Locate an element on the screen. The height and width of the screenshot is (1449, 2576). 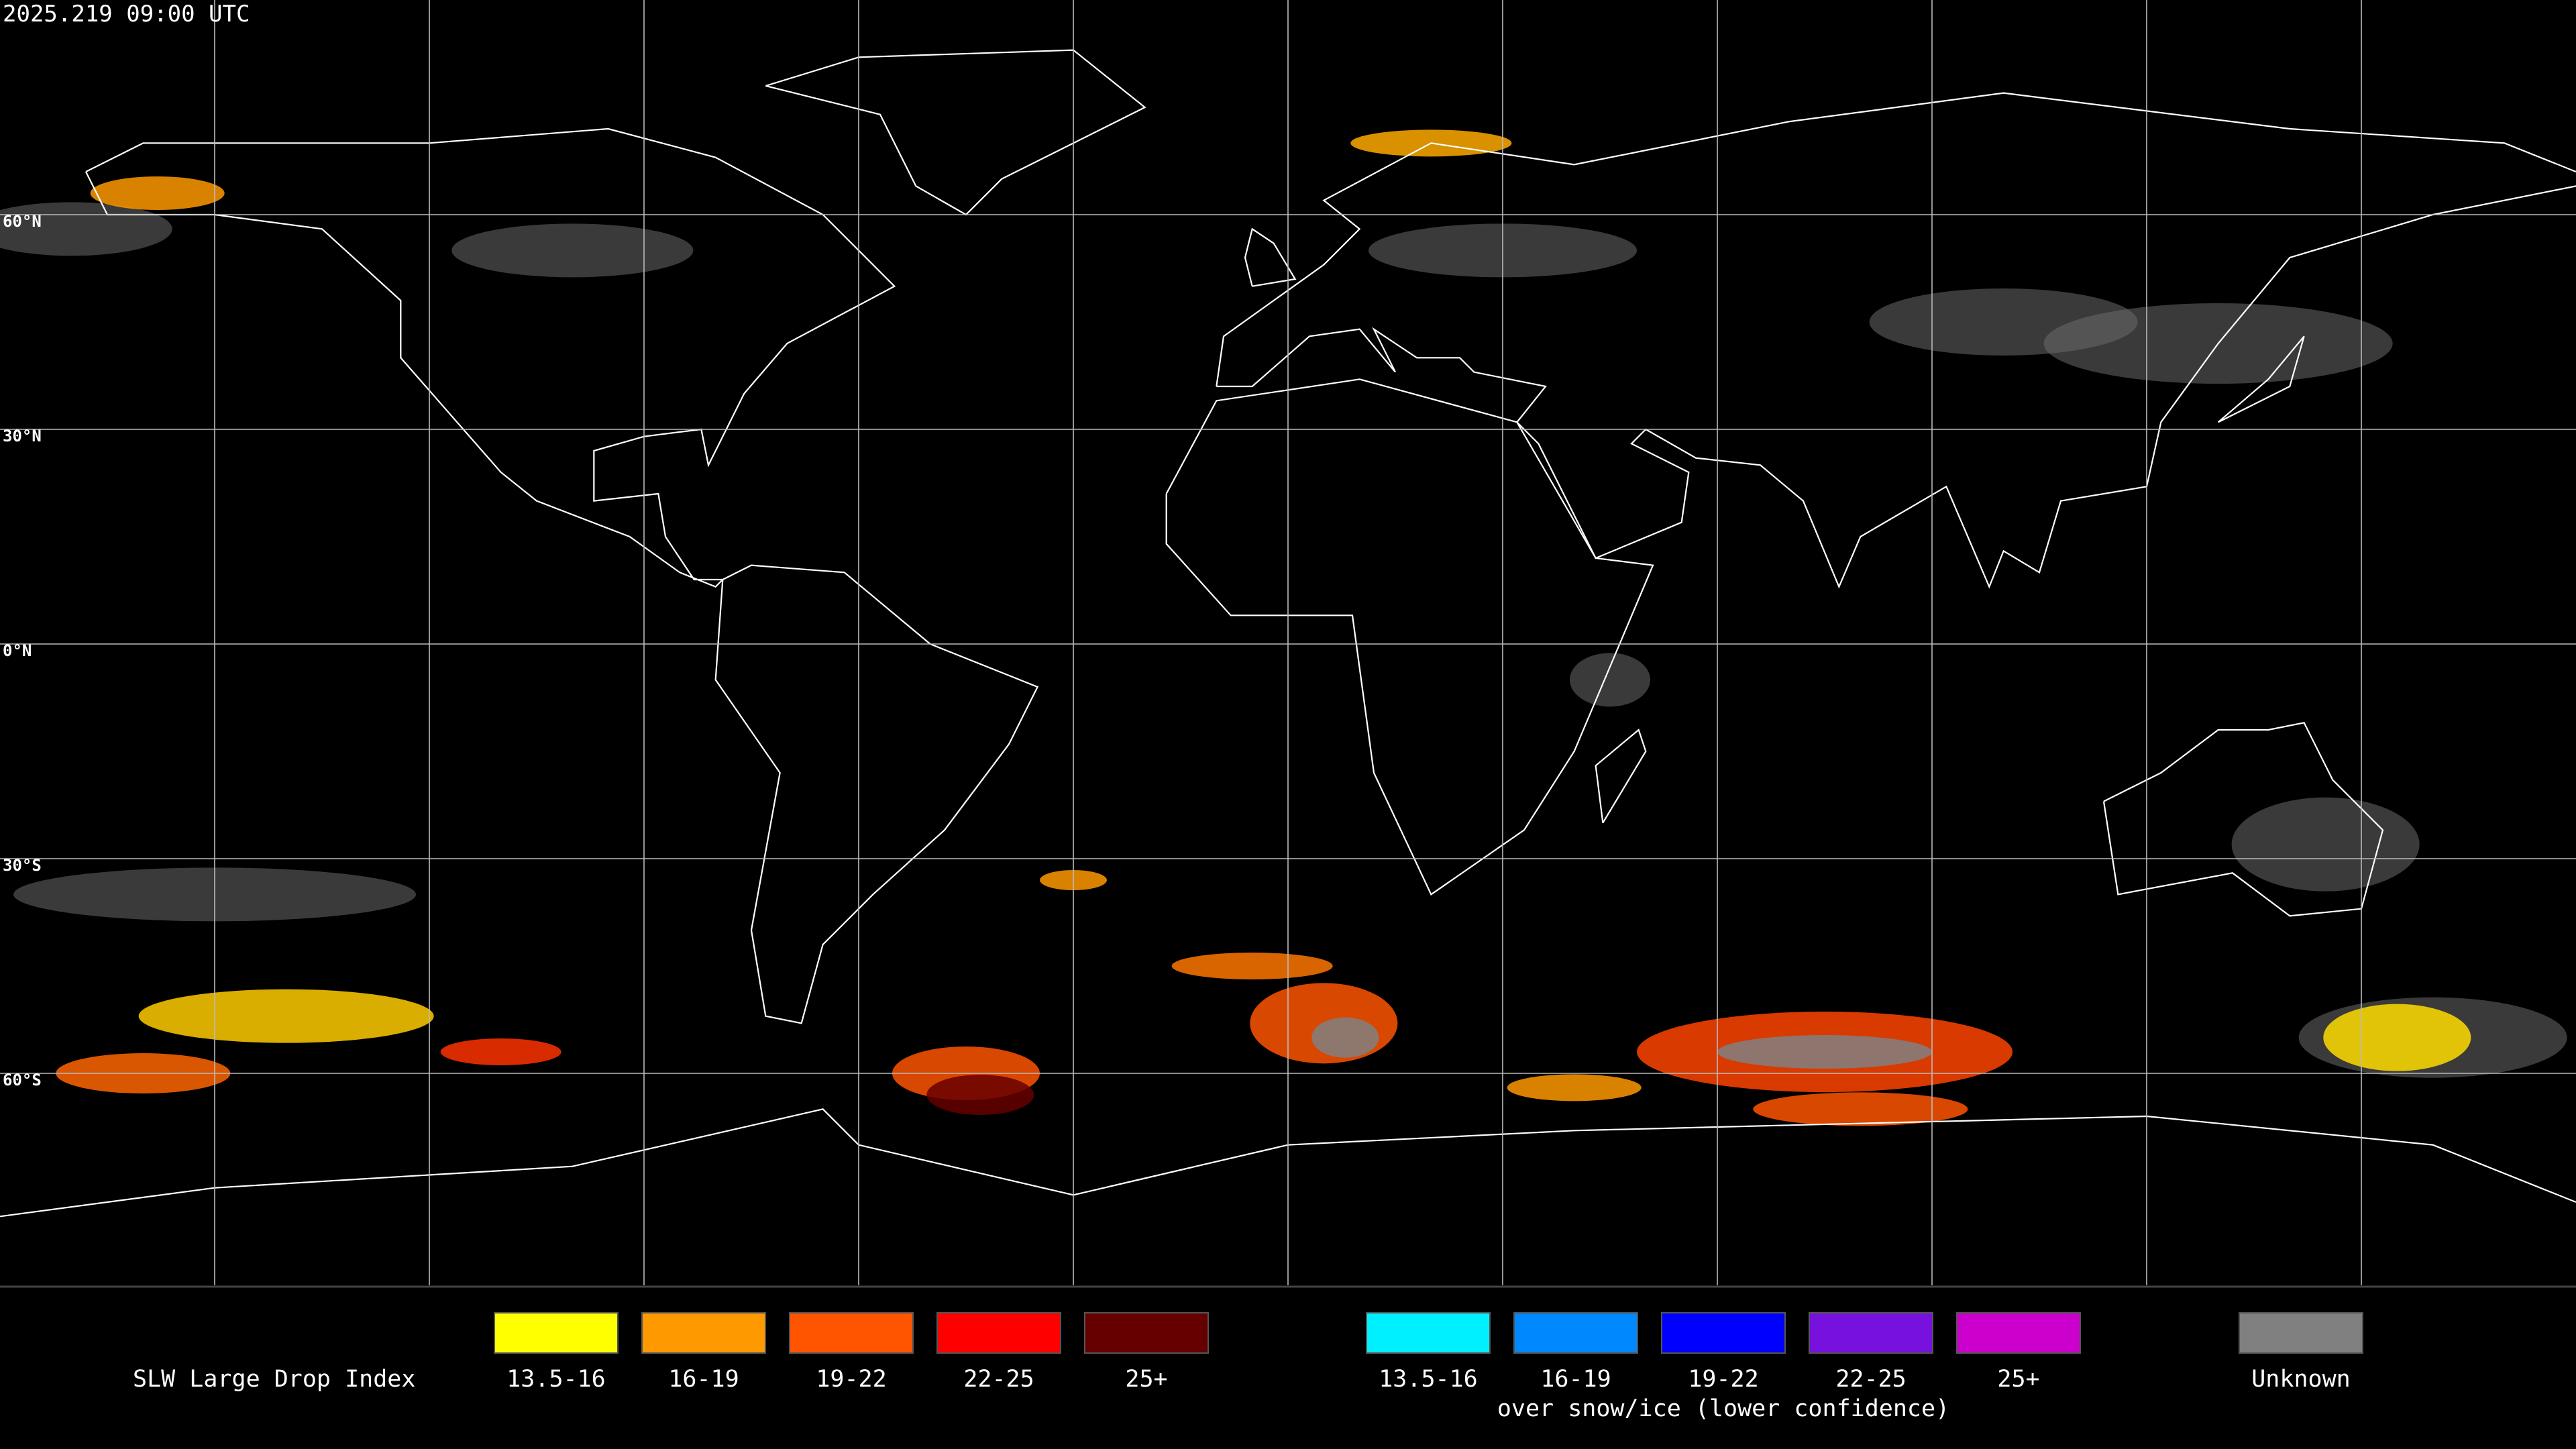
legend-cold-label: 16-19 is located at coordinates (1575, 1379).